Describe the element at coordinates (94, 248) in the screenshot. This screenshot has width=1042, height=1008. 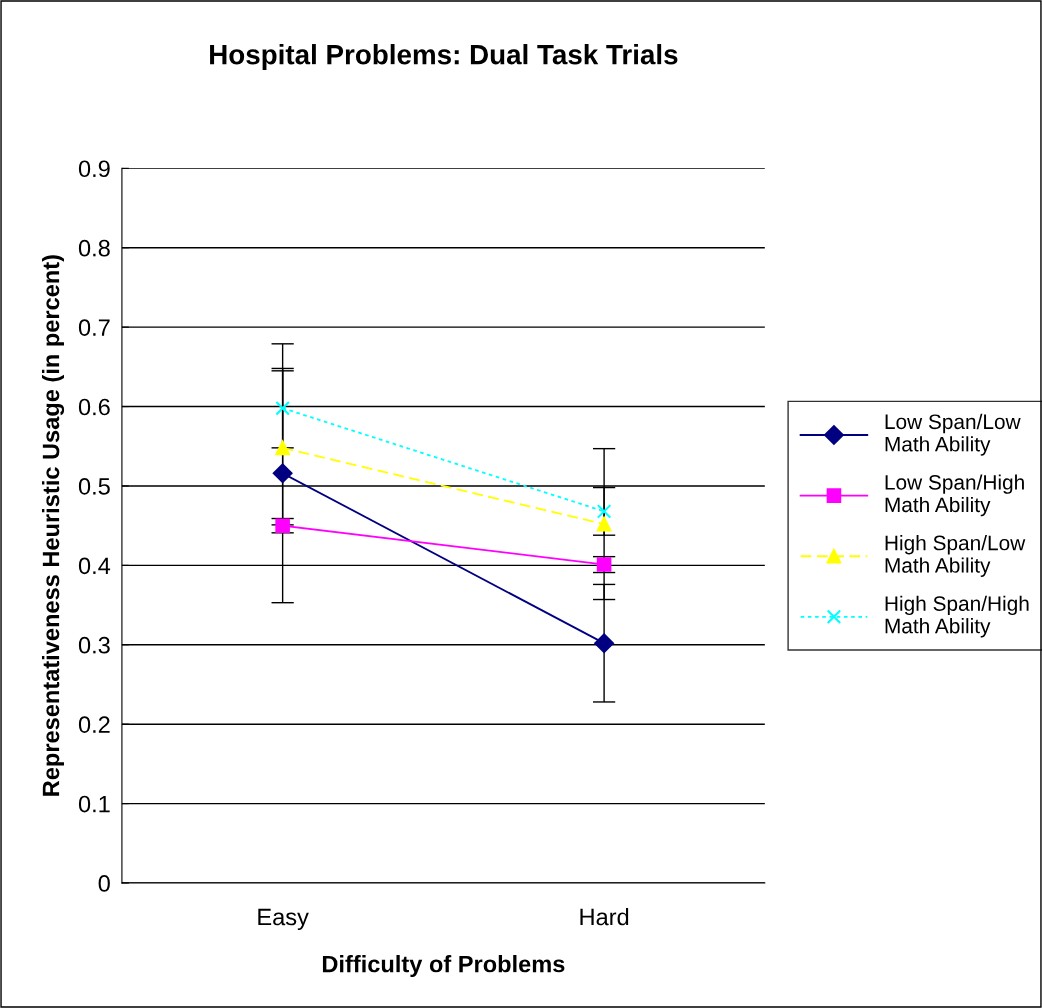
I see `y-tick-label: 0.8` at that location.